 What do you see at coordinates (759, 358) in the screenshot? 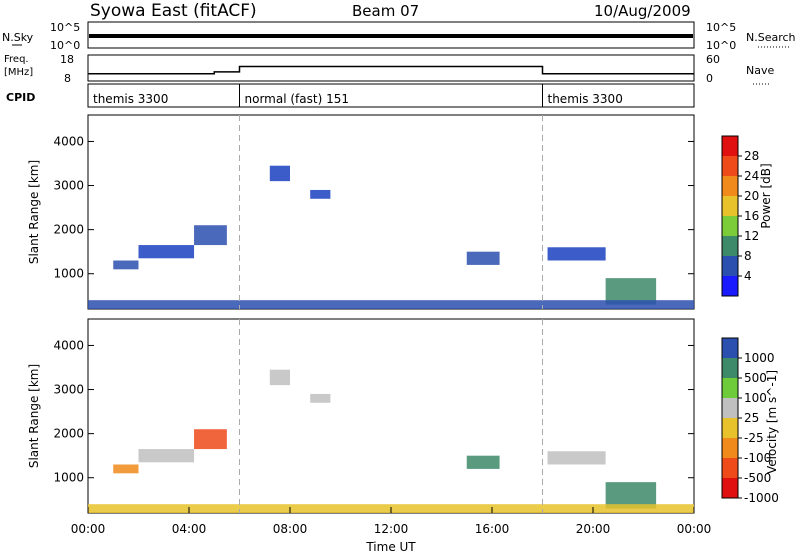
I see `colorbar-tick-label: 1000` at bounding box center [759, 358].